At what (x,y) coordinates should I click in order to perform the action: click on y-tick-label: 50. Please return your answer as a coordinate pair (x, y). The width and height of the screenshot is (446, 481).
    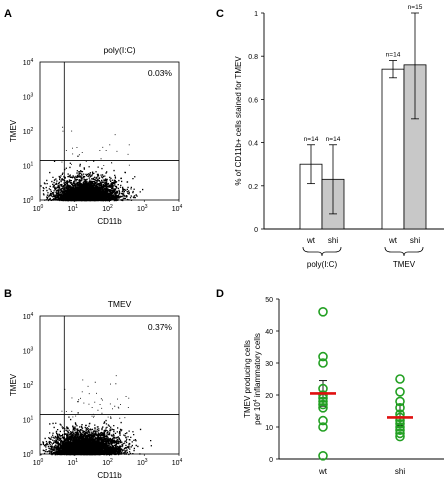
    Looking at the image, I should click on (269, 300).